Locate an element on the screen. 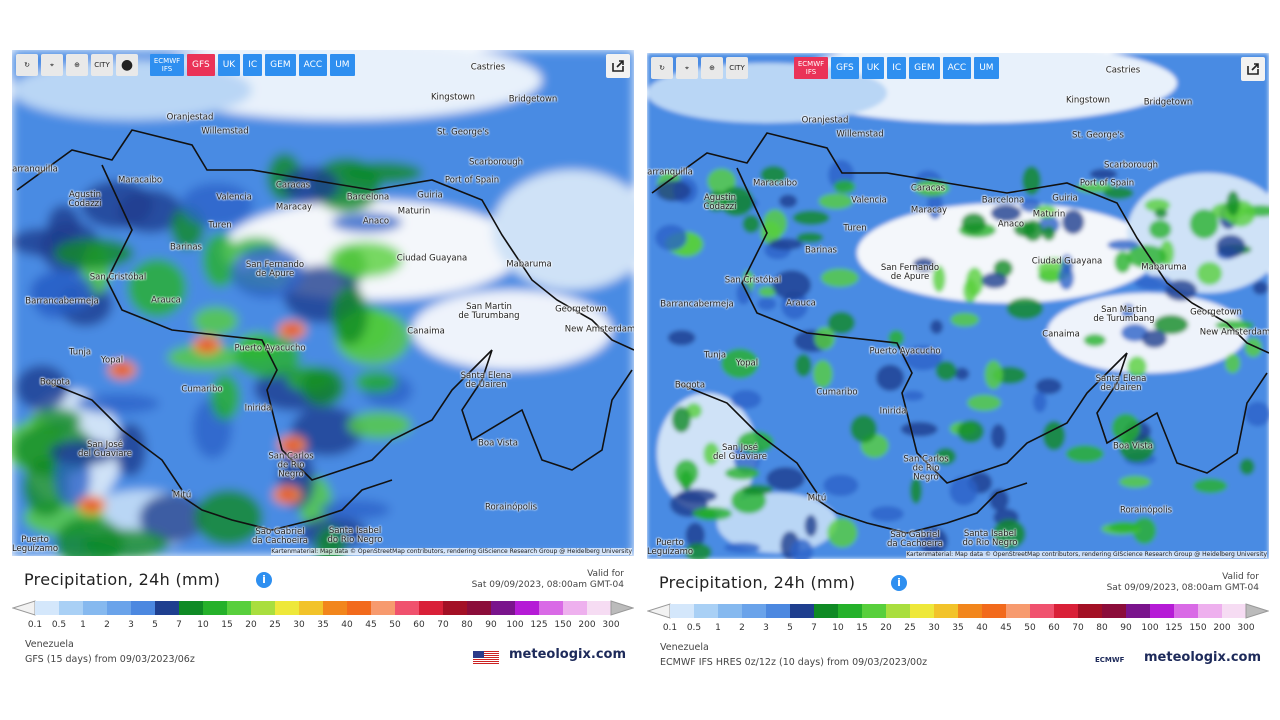 The height and width of the screenshot is (720, 1280). brand: meteologix.com is located at coordinates (567, 654).